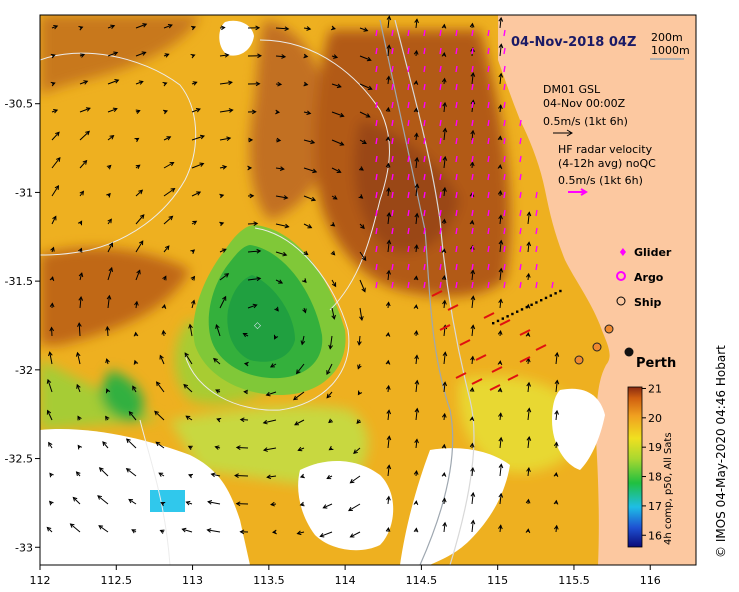 This screenshot has height=592, width=739. What do you see at coordinates (639, 302) in the screenshot?
I see `ship-legend: Ship` at bounding box center [639, 302].